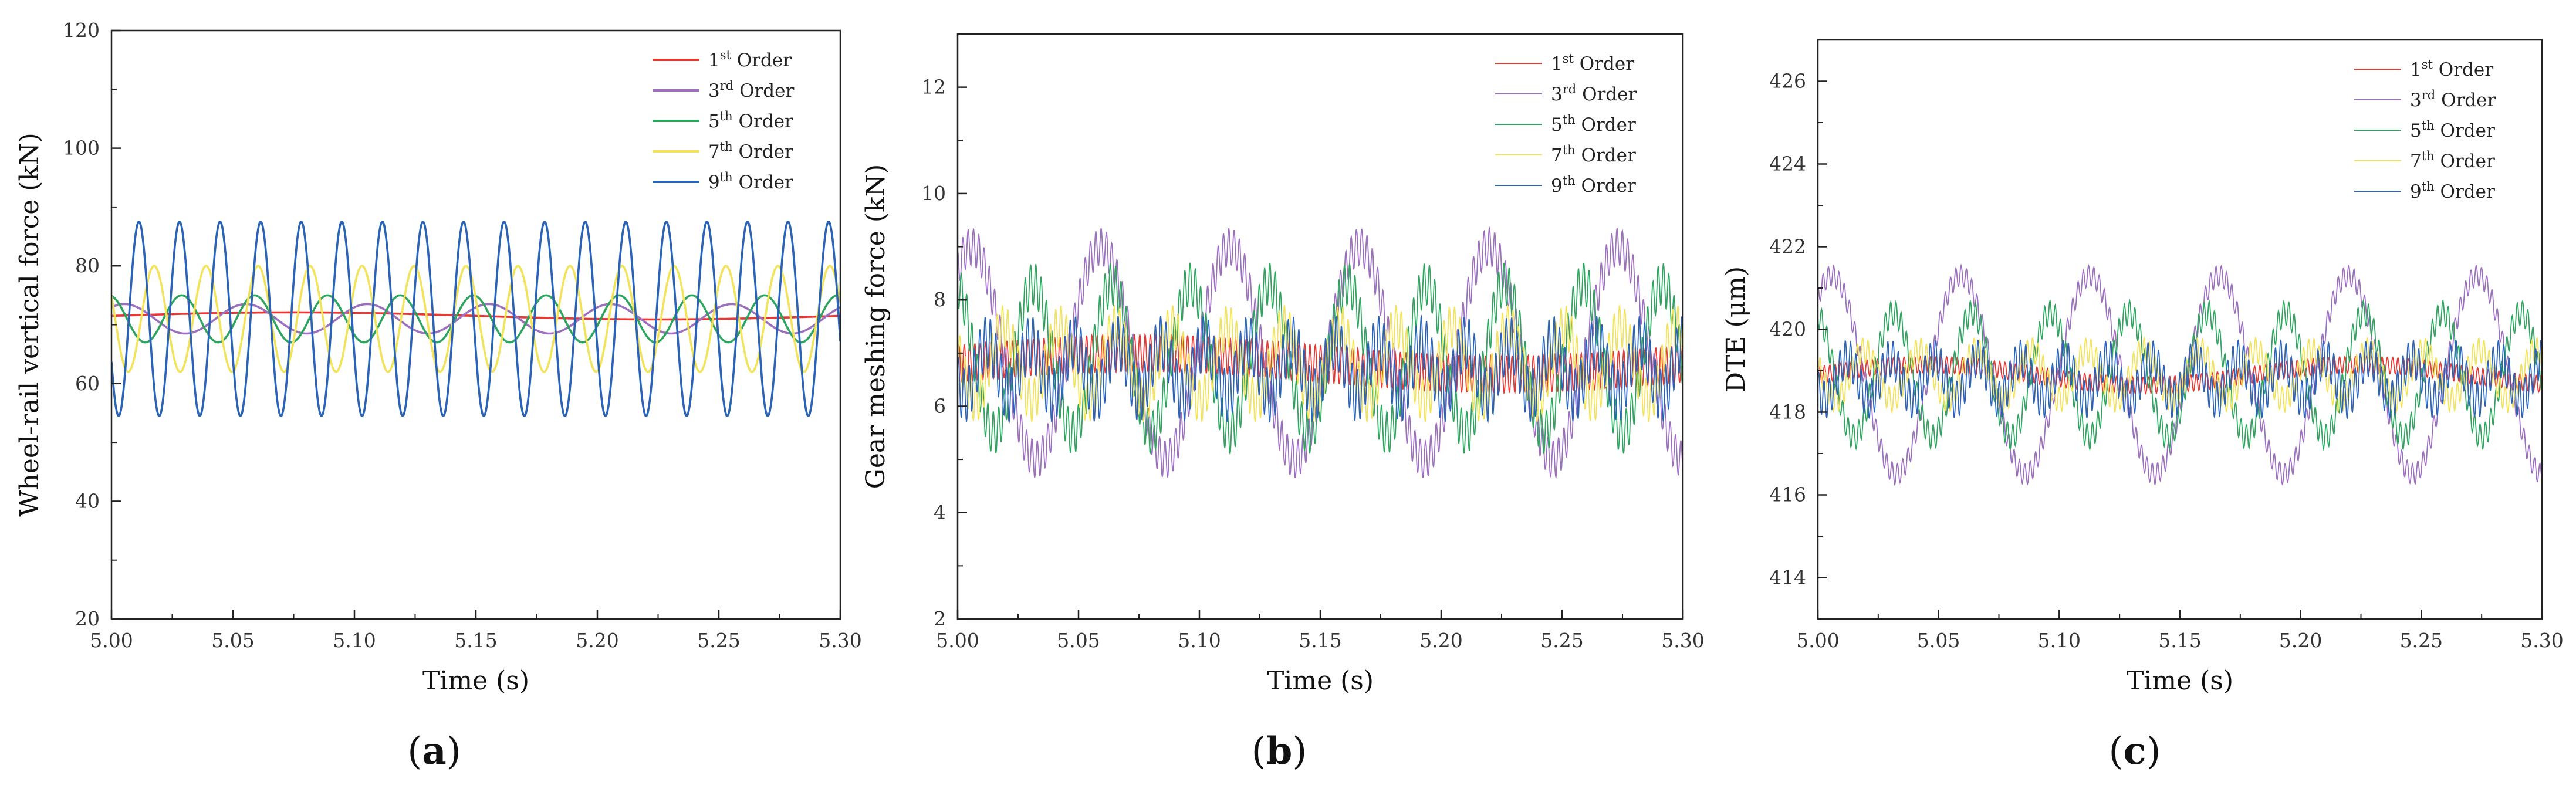 The image size is (2576, 792). What do you see at coordinates (1787, 246) in the screenshot?
I see `y-tick-label: 422` at bounding box center [1787, 246].